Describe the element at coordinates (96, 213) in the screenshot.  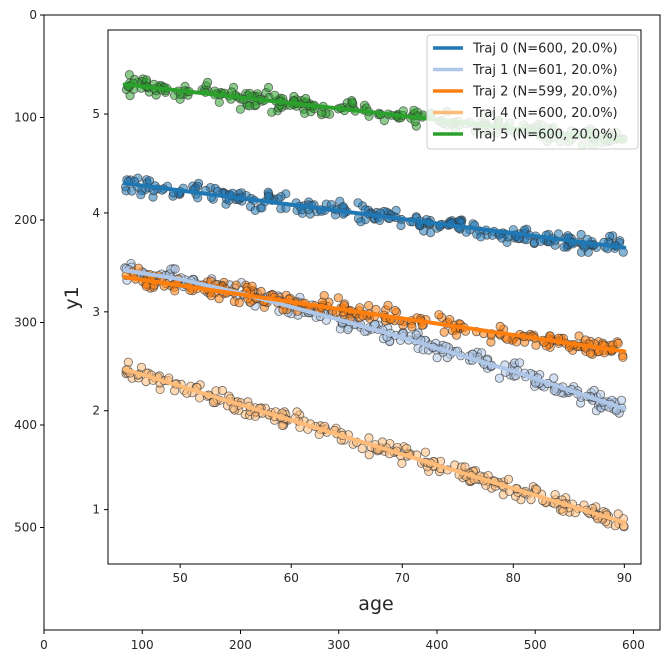
I see `y-tick-label: 4` at that location.